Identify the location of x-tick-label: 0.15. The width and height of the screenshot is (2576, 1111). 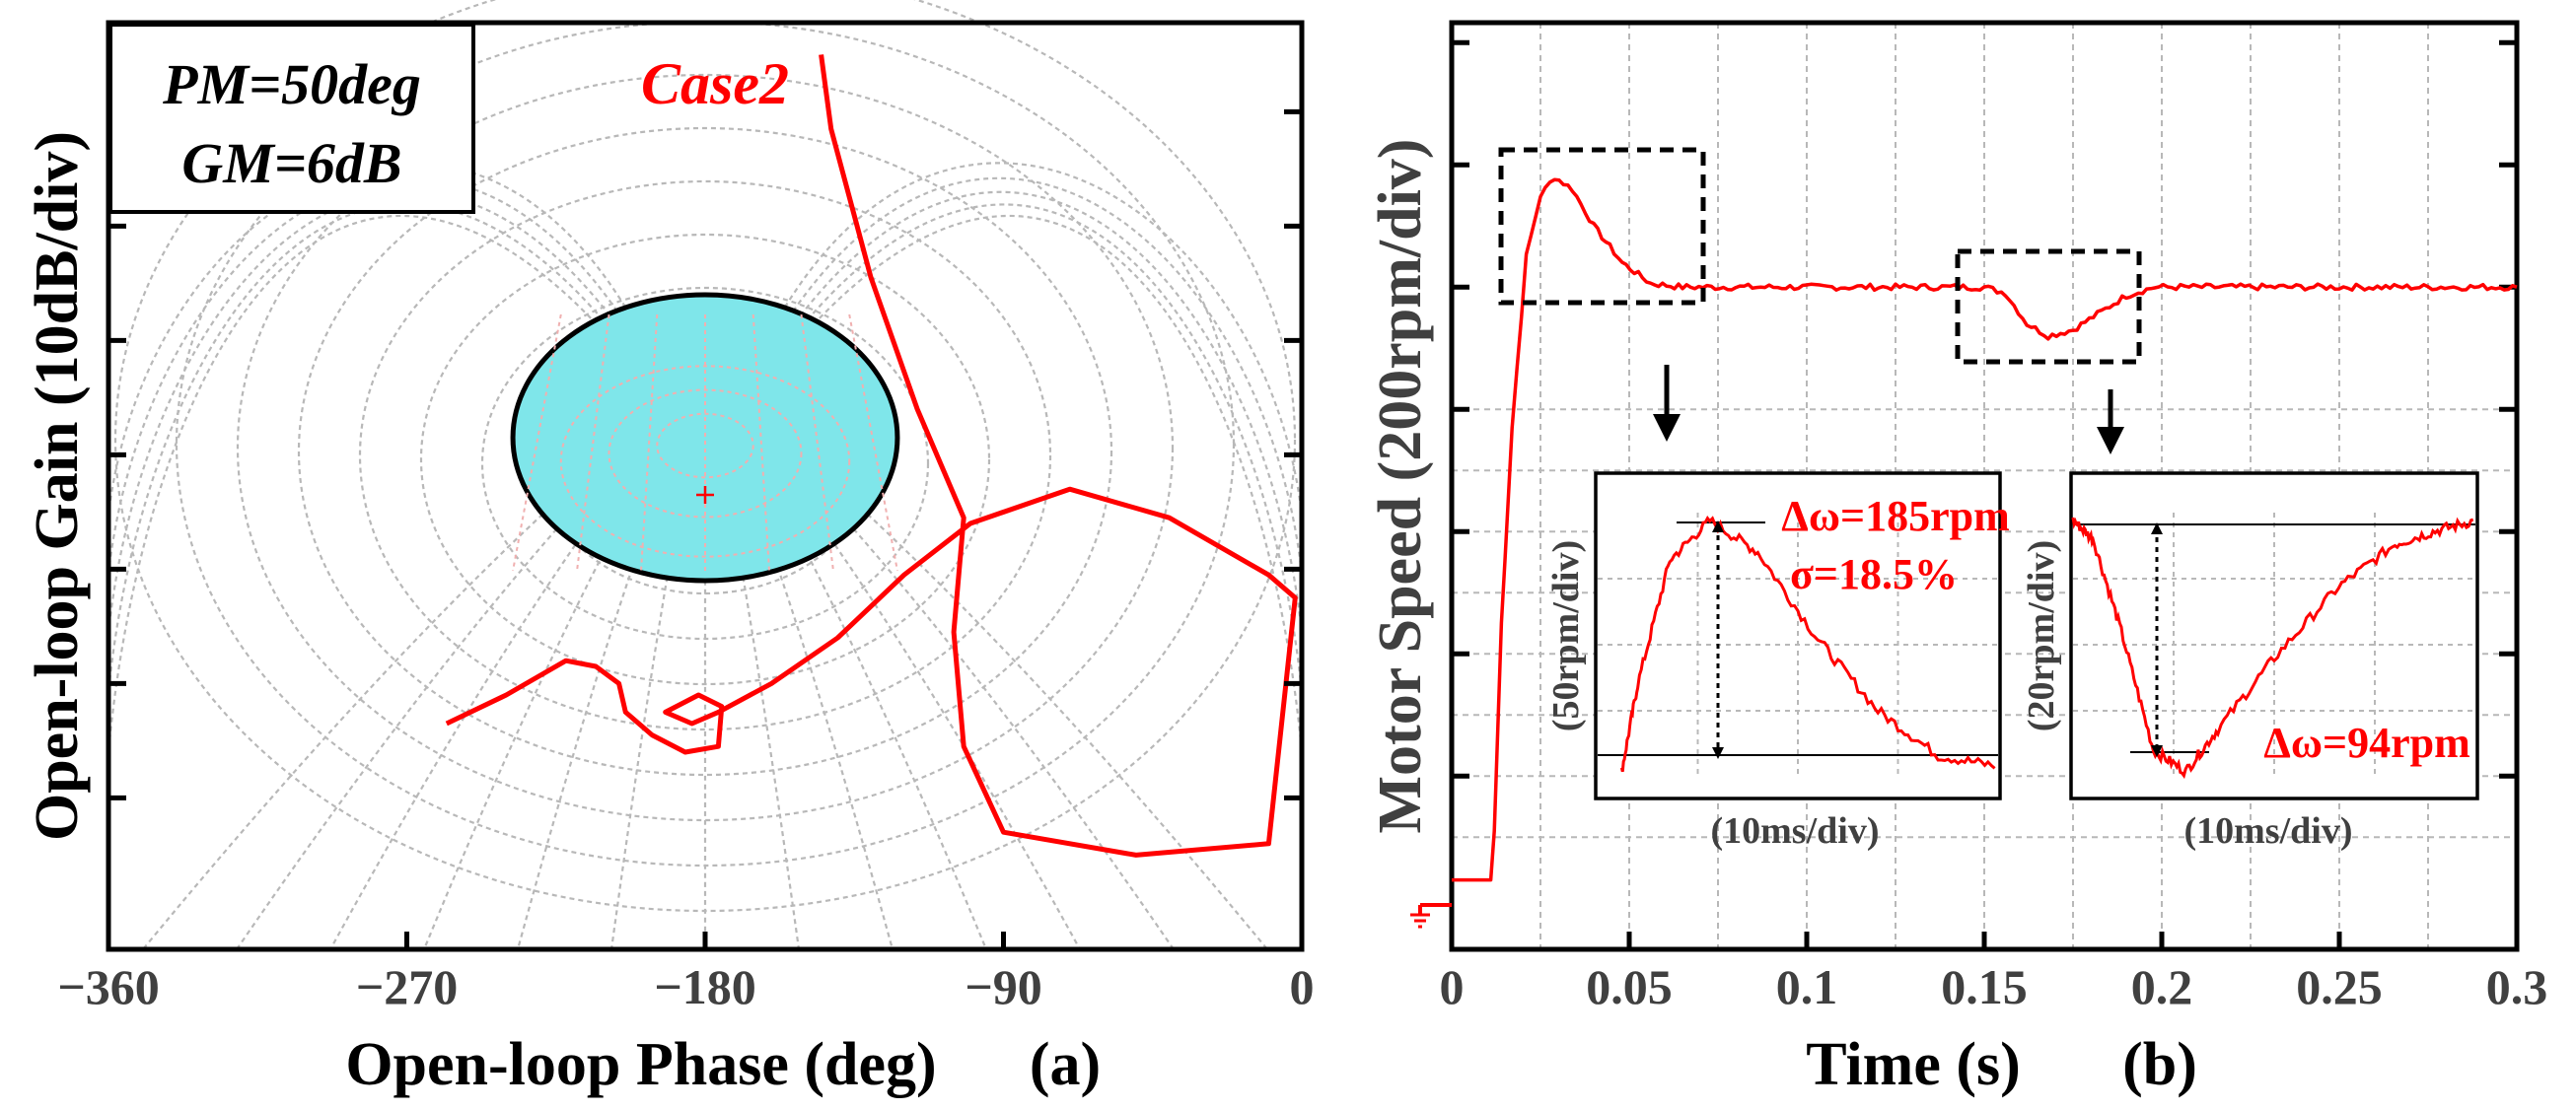
(1985, 987).